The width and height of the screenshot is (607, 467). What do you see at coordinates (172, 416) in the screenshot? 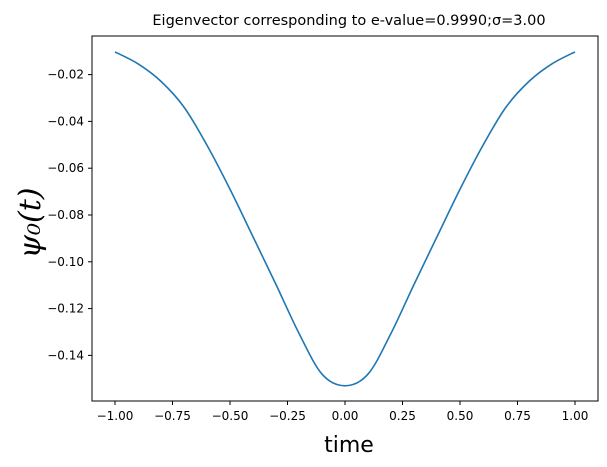
I see `x-tick-label: −0.75` at bounding box center [172, 416].